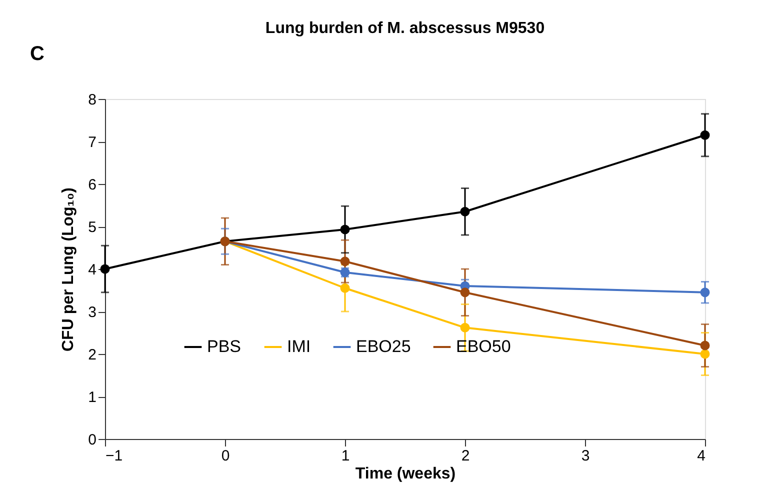 This screenshot has width=784, height=491. Describe the element at coordinates (114, 456) in the screenshot. I see `x-tick-label: −1` at that location.